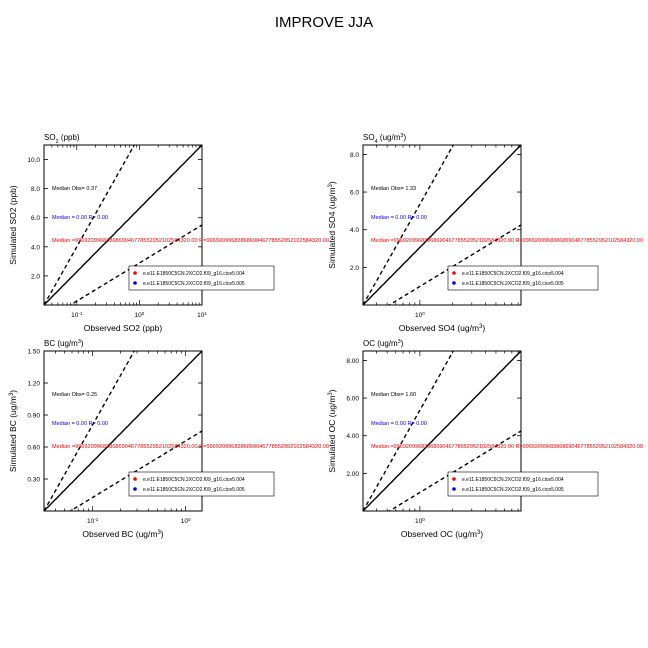  What do you see at coordinates (64, 343) in the screenshot?
I see `panel-title: BC (ug/m3)` at bounding box center [64, 343].